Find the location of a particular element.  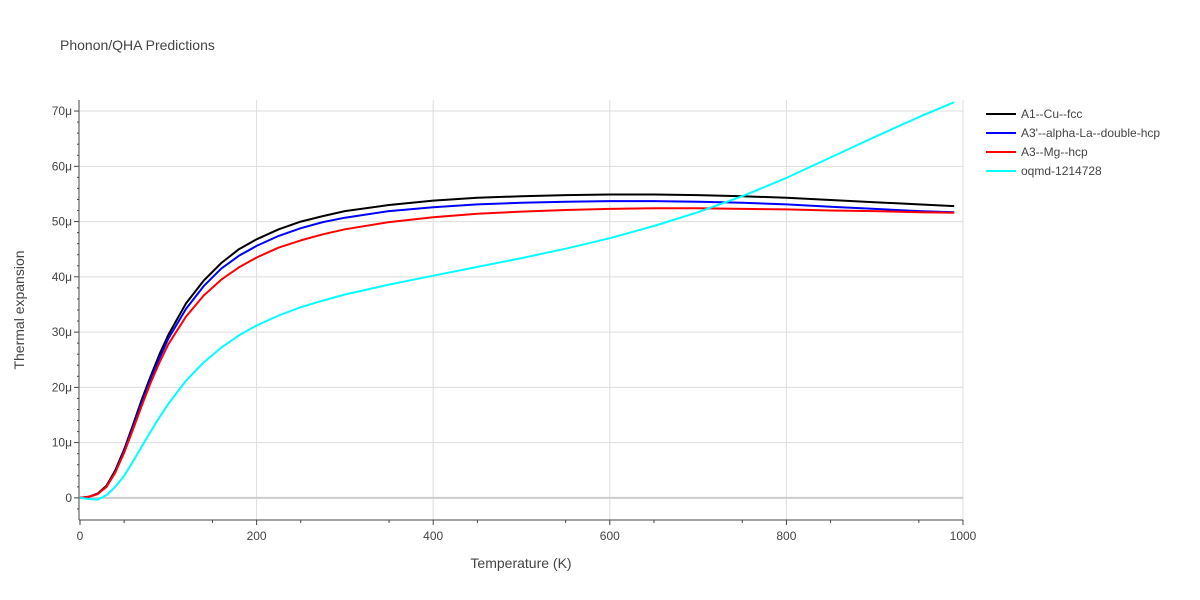

legend-label: oqmd-1214728 is located at coordinates (1061, 171).